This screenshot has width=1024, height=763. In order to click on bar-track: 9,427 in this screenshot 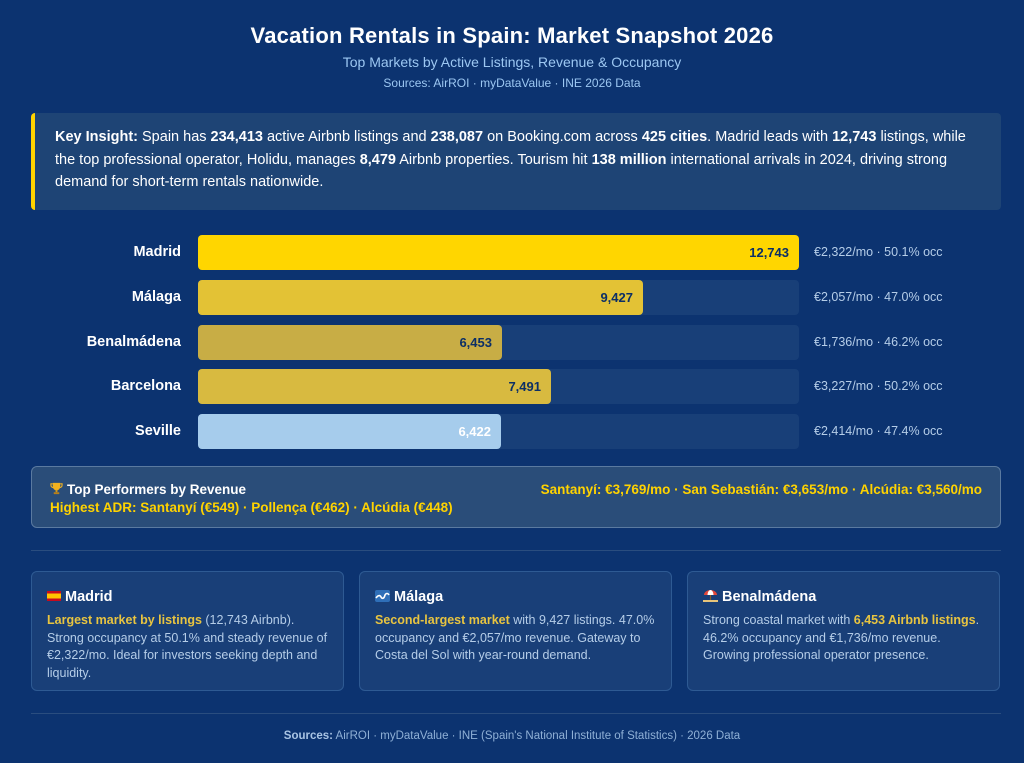, I will do `click(498, 297)`.